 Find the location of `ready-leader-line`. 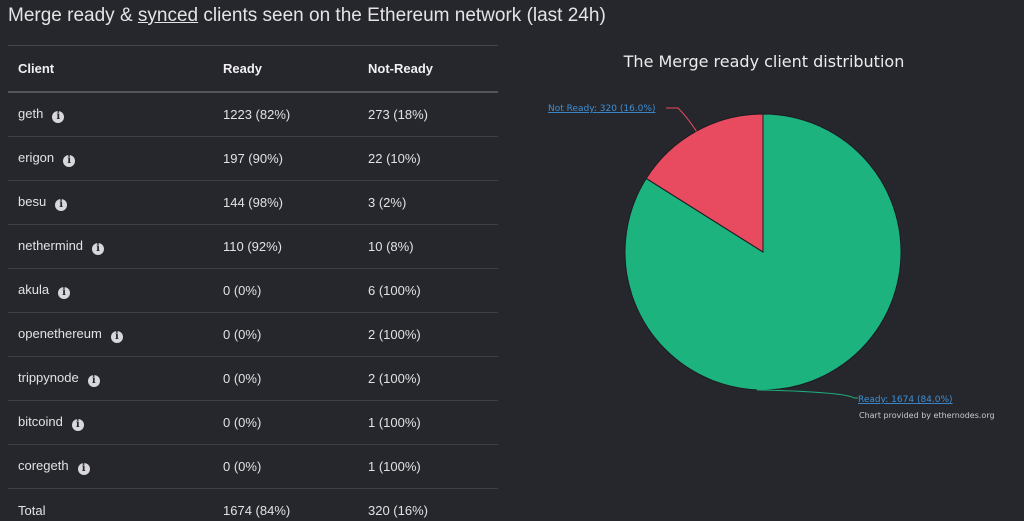

ready-leader-line is located at coordinates (807, 394).